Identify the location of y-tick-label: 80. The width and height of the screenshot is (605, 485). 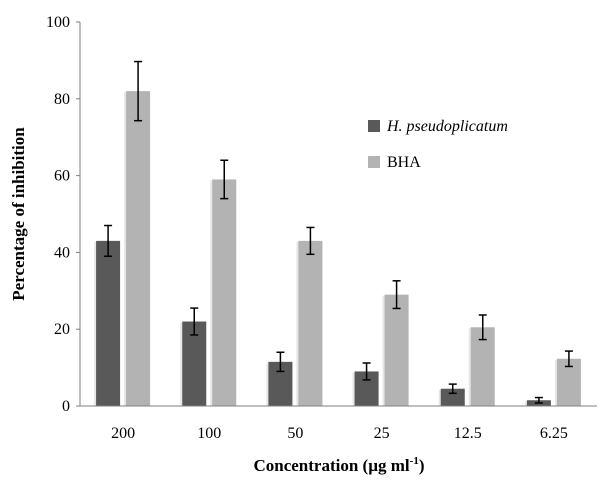
(62, 99).